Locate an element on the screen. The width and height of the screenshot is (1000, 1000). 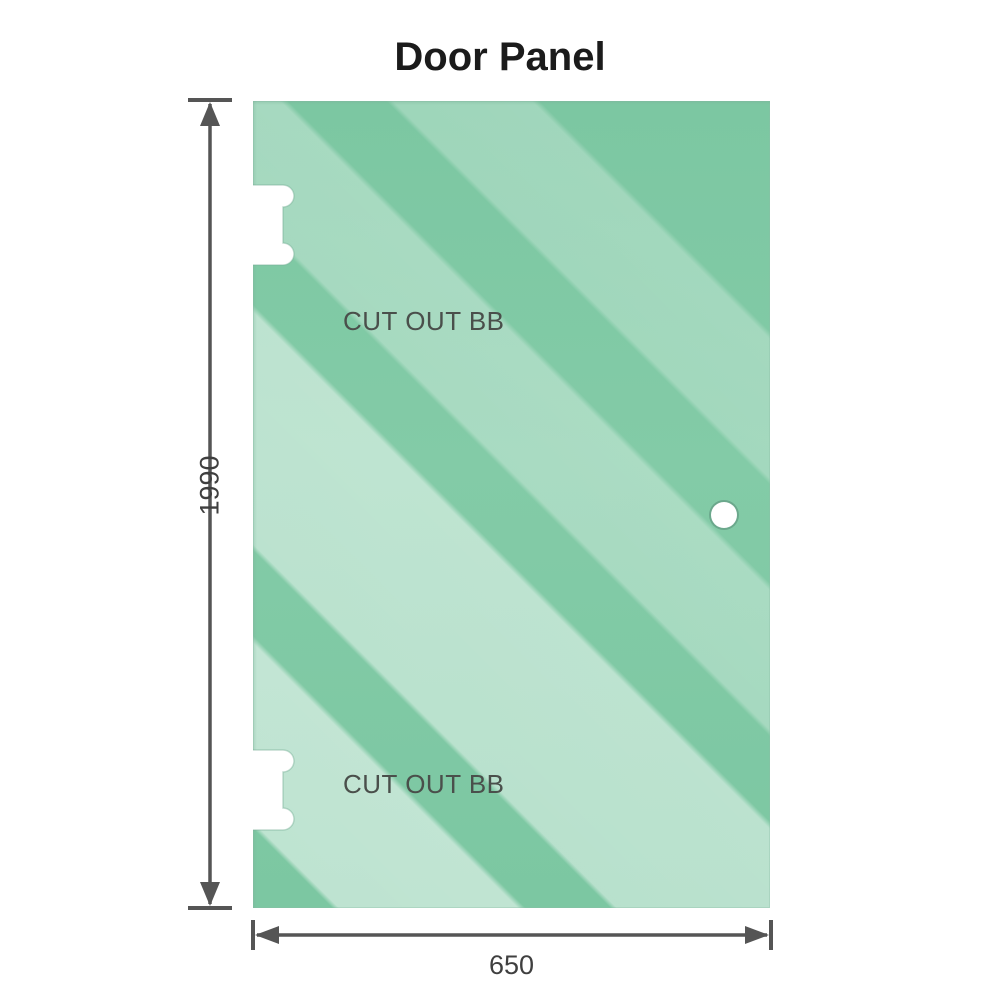
width-dimension is located at coordinates (512, 938).